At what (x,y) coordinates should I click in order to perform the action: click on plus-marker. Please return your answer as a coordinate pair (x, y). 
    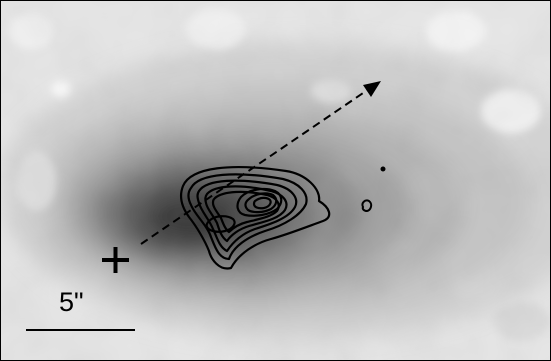
    Looking at the image, I should click on (115, 260).